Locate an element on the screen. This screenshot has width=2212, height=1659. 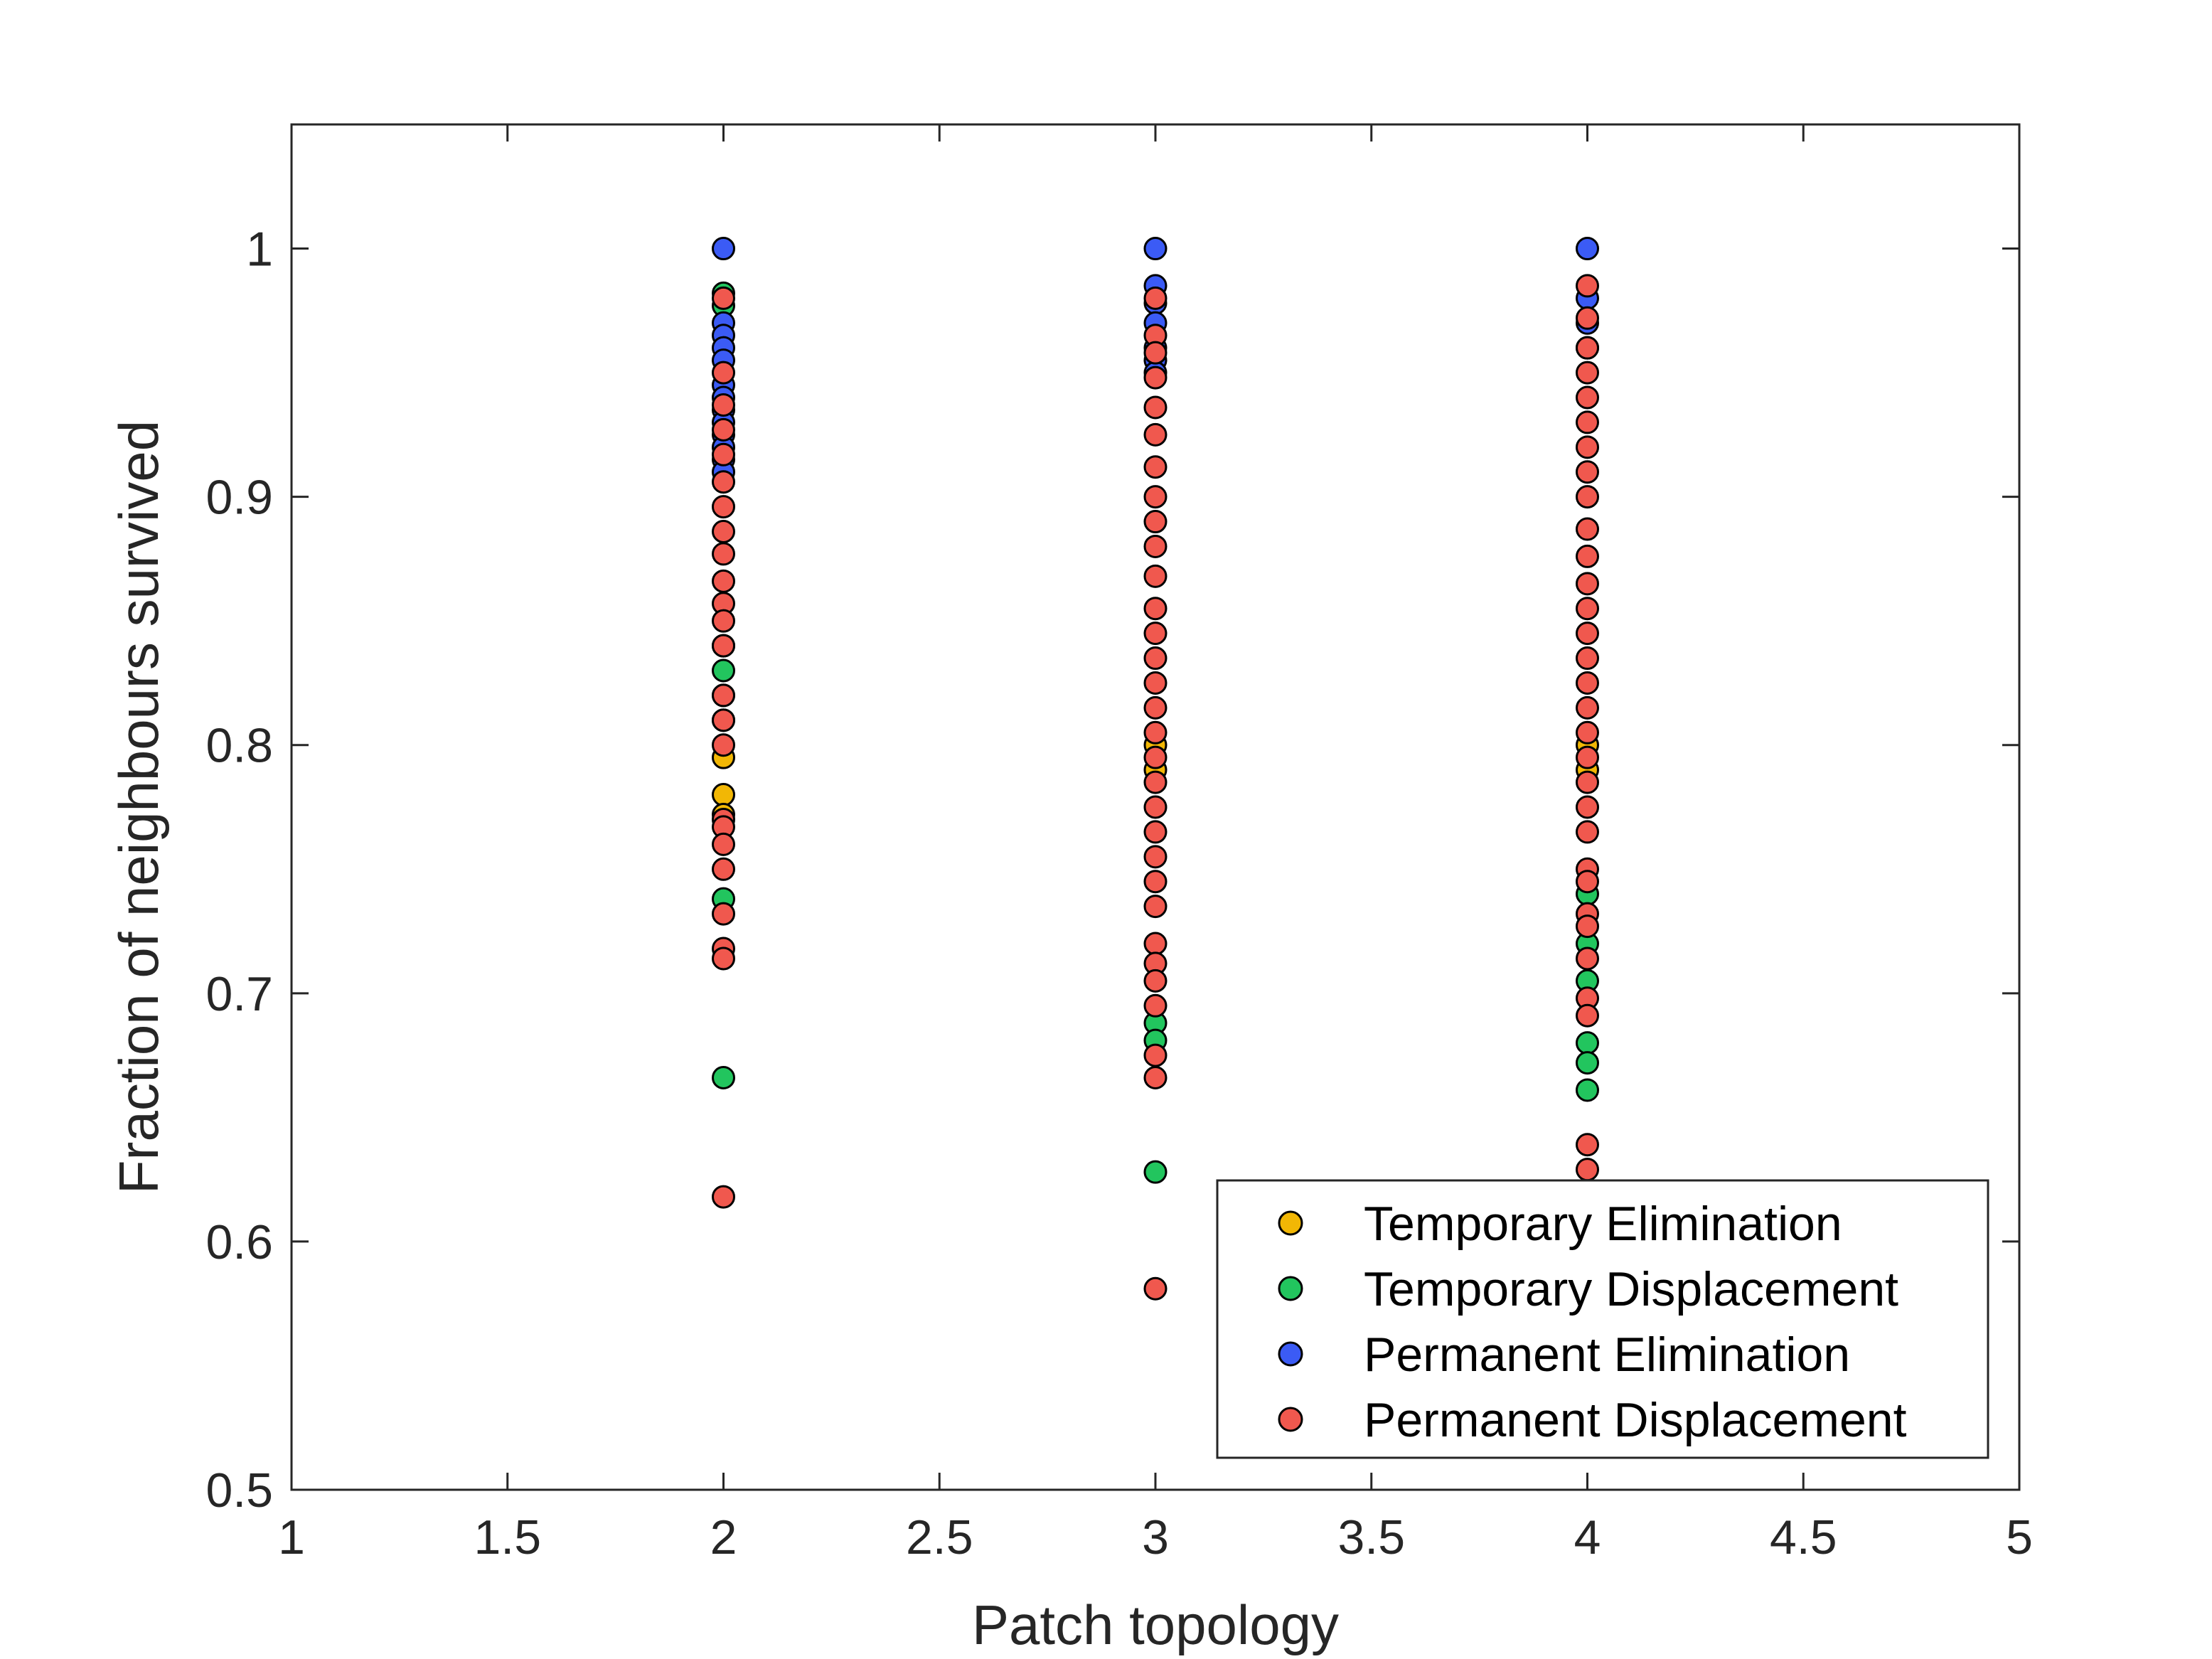
y-tick-label: 0.5 is located at coordinates (239, 1490).